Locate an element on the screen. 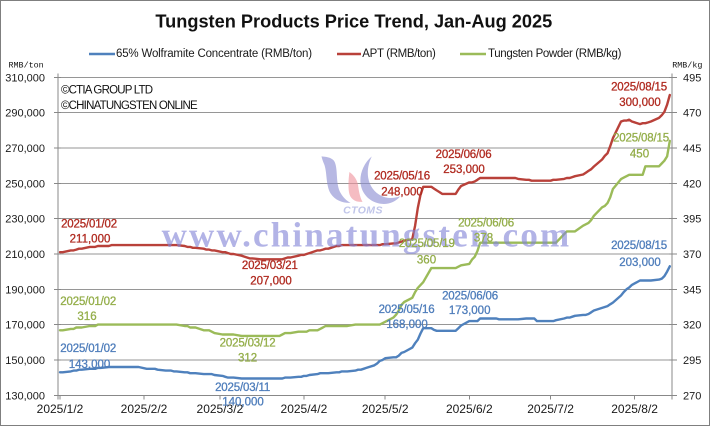  svg-text: 2025/5/2 is located at coordinates (385, 409).